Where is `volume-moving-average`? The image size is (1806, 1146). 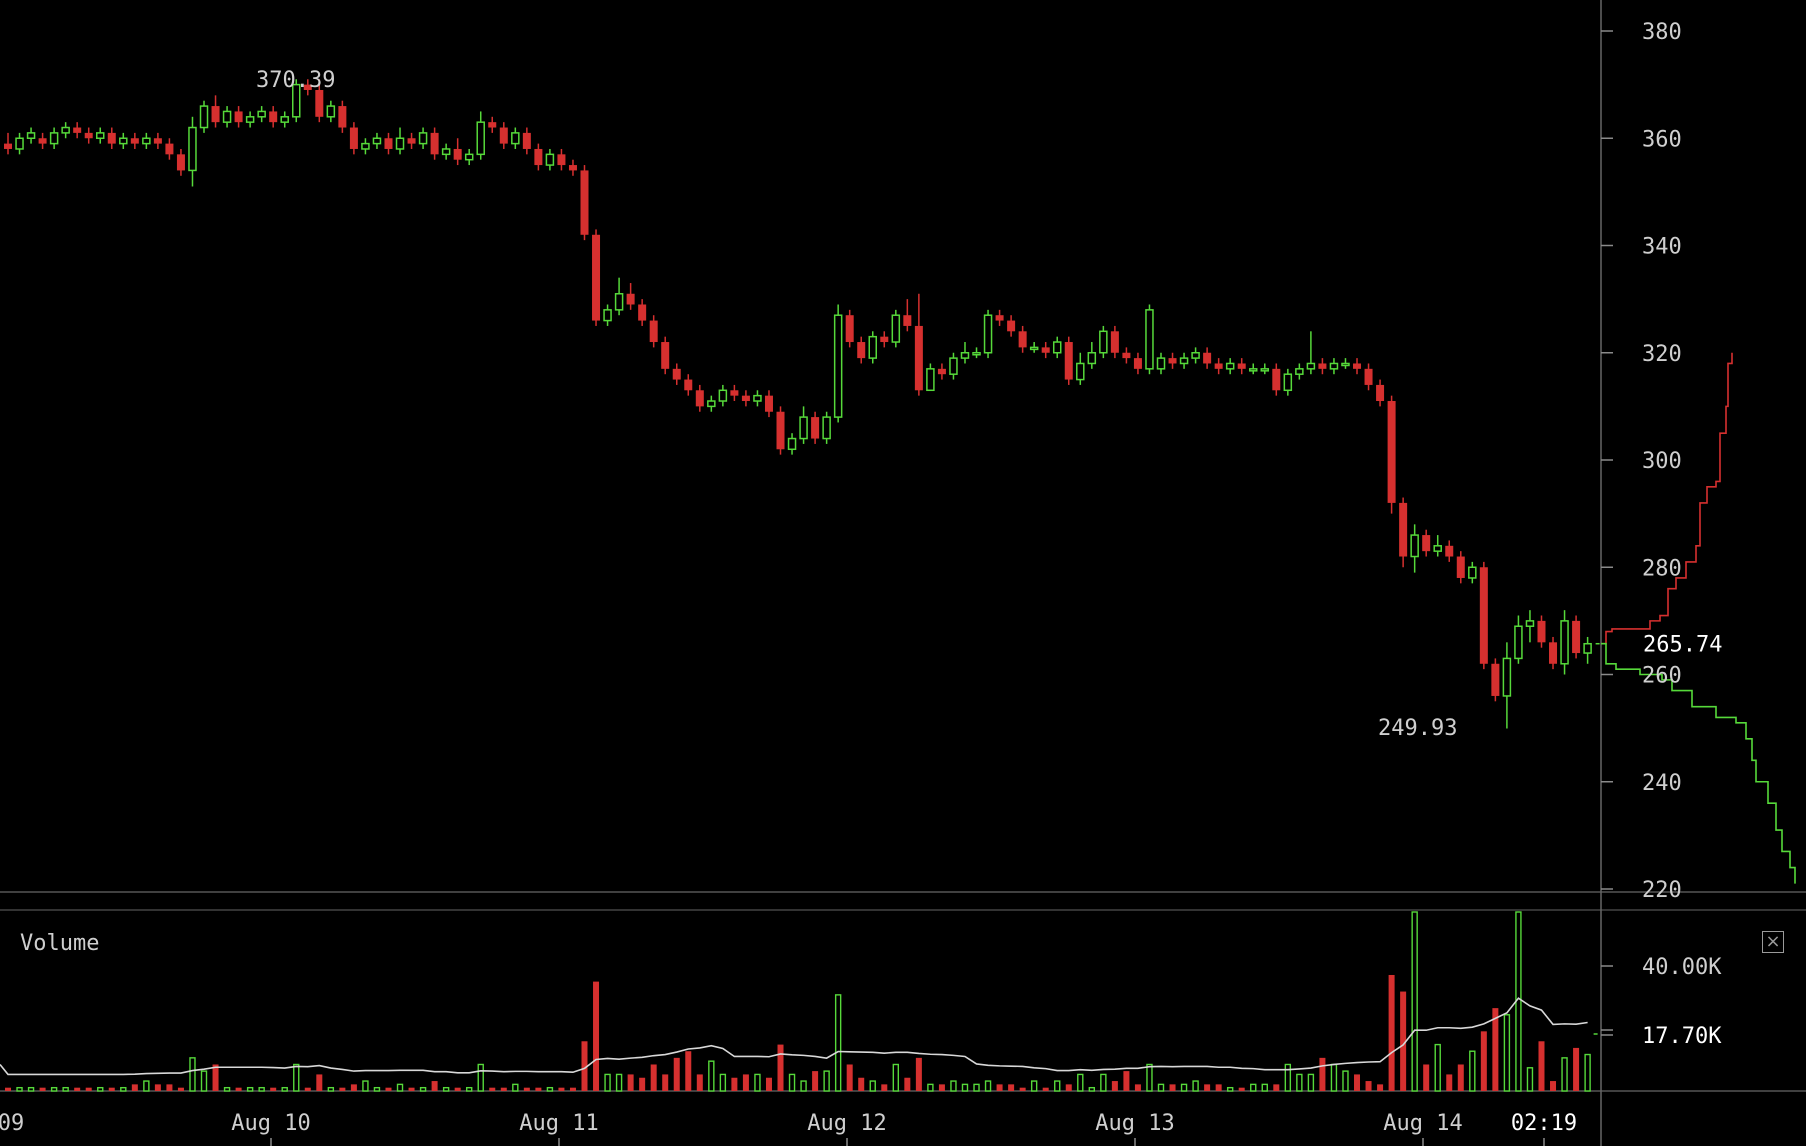 volume-moving-average is located at coordinates (794, 1036).